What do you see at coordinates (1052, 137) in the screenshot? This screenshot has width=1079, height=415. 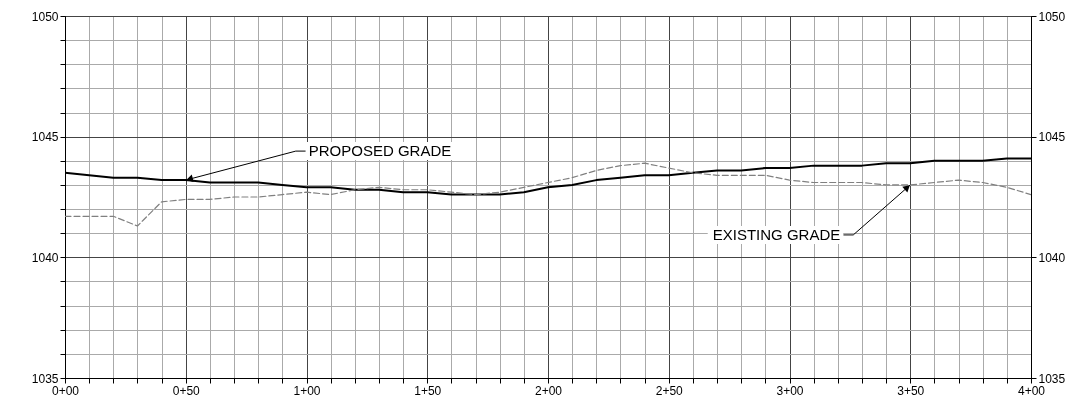 I see `y2-tick-label: 1045` at bounding box center [1052, 137].